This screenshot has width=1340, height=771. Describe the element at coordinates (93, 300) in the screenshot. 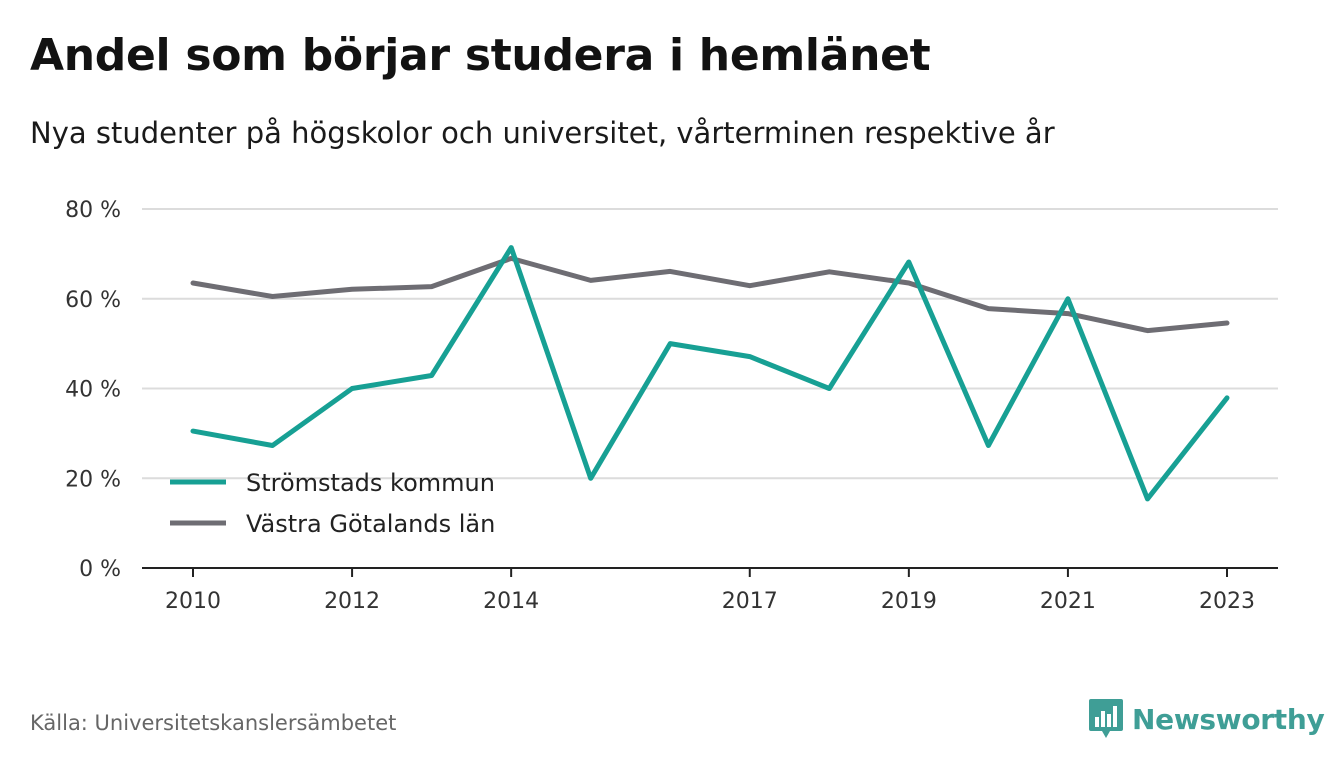

I see `y-tick-label: 60 %` at that location.